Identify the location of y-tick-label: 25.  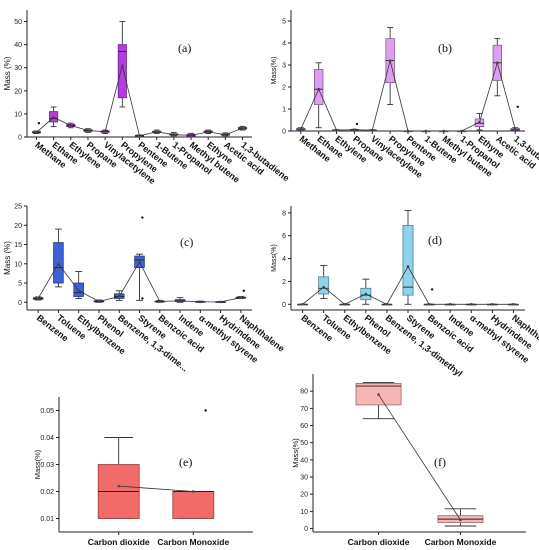
(18, 207).